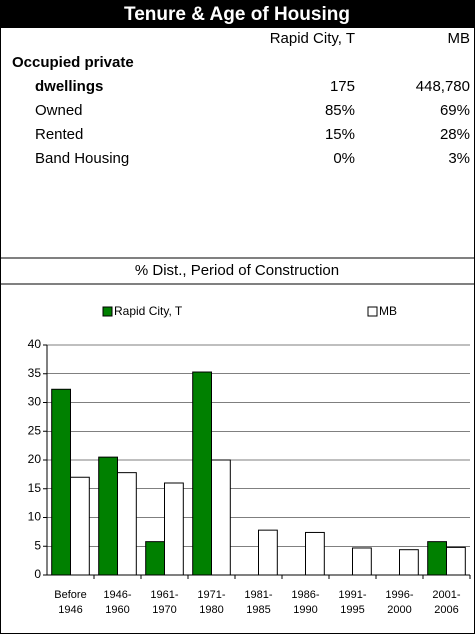 This screenshot has height=634, width=475. I want to click on title: Tenure & Age of Housing, so click(237, 14).